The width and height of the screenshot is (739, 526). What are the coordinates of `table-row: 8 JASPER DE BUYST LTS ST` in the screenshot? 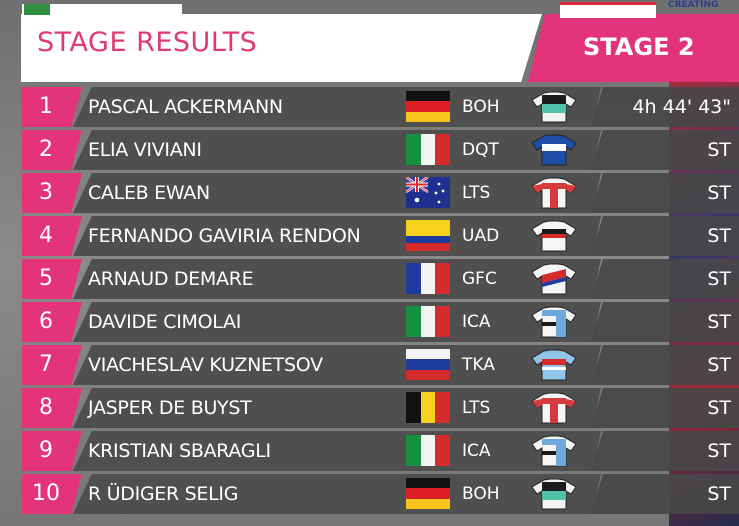 It's located at (380, 408).